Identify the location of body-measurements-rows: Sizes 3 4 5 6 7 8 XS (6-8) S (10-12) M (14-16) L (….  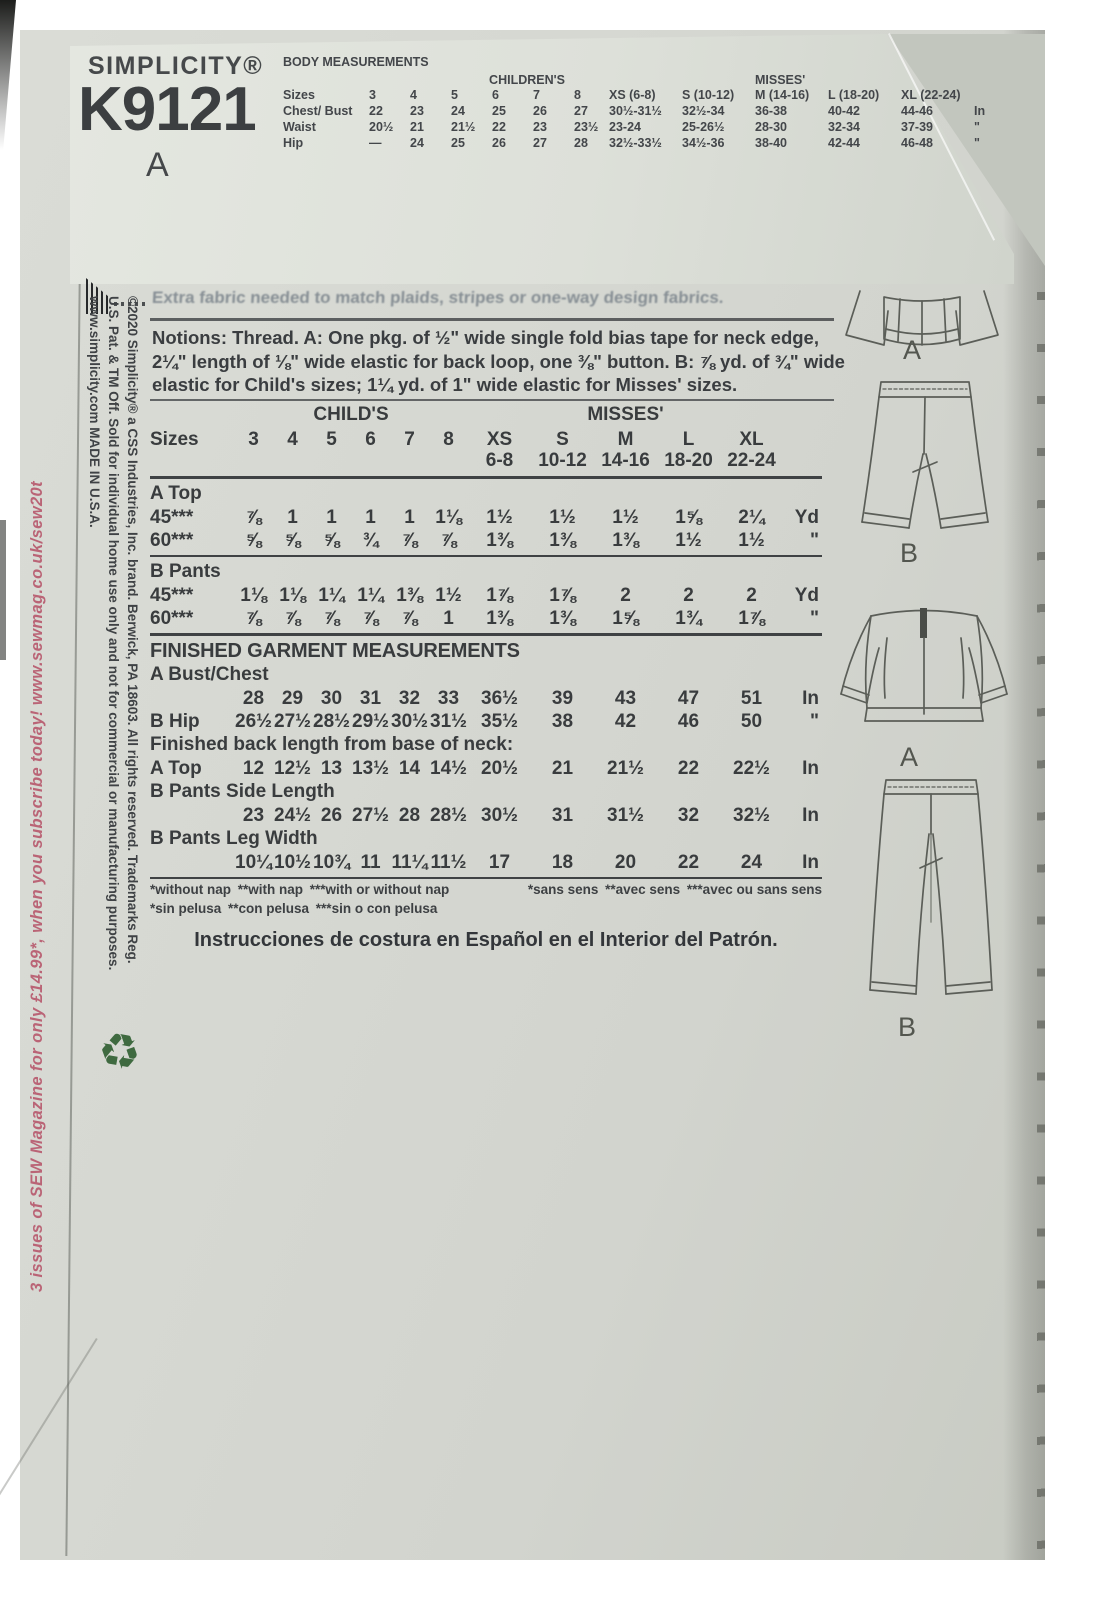
(663, 120).